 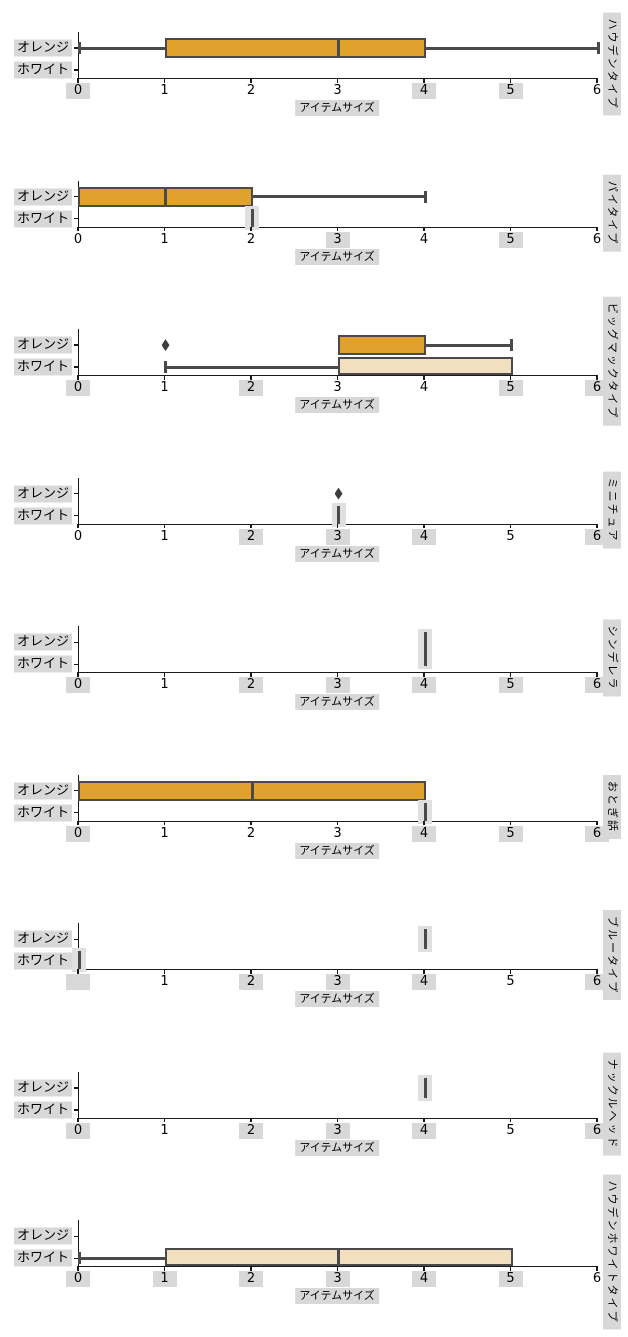 What do you see at coordinates (314, 371) in the screenshot?
I see `boxplot-subplot: オレンジ ホワイト アイテムサイズ ビッグマックタイプ 0 1 2 3 4 5 6` at bounding box center [314, 371].